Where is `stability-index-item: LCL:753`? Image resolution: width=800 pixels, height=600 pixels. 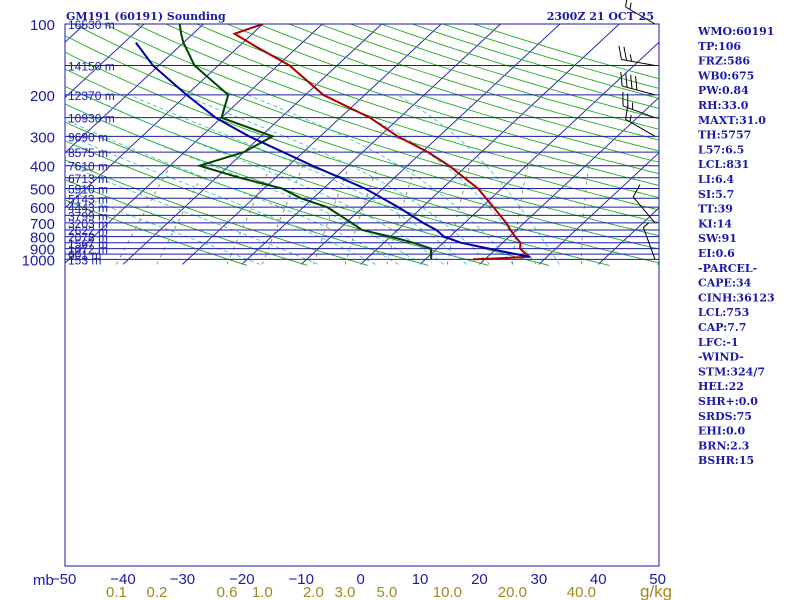 stability-index-item: LCL:753 is located at coordinates (723, 312).